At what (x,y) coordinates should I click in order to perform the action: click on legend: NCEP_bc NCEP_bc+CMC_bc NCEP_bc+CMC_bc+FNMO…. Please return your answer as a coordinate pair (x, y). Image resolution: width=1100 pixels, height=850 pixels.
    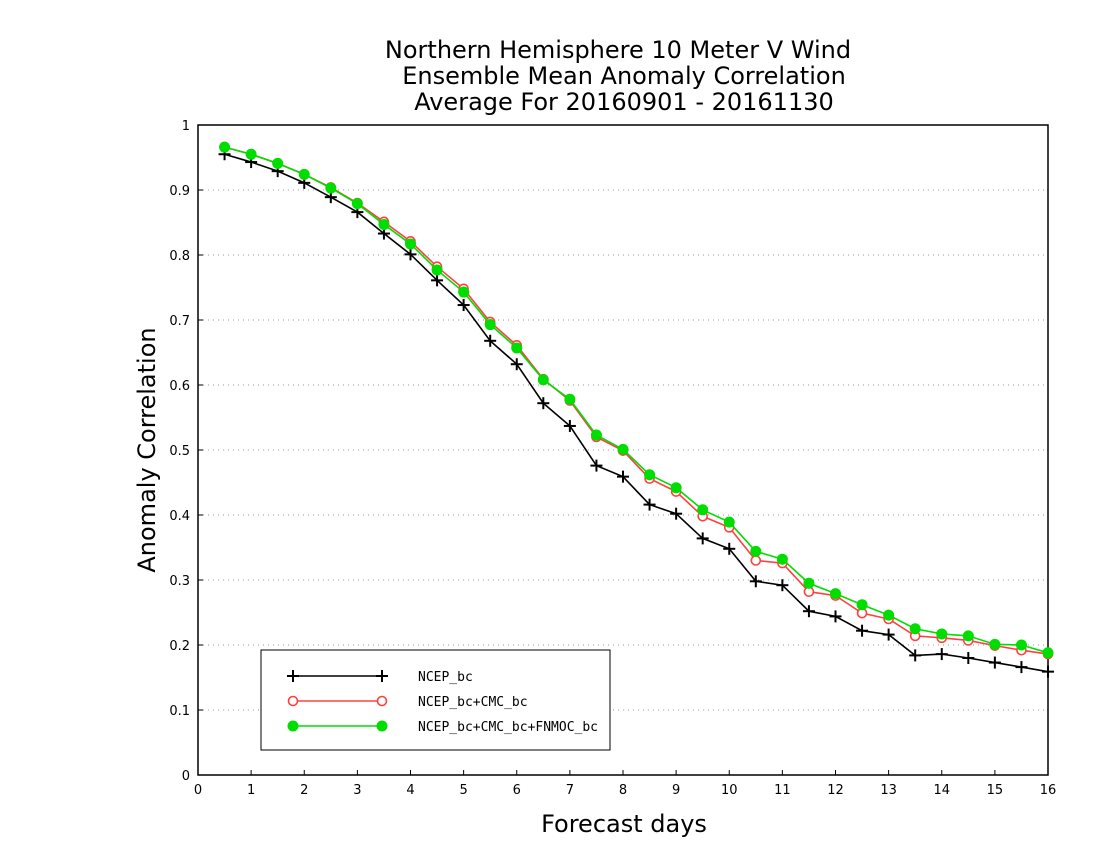
    Looking at the image, I should click on (435, 700).